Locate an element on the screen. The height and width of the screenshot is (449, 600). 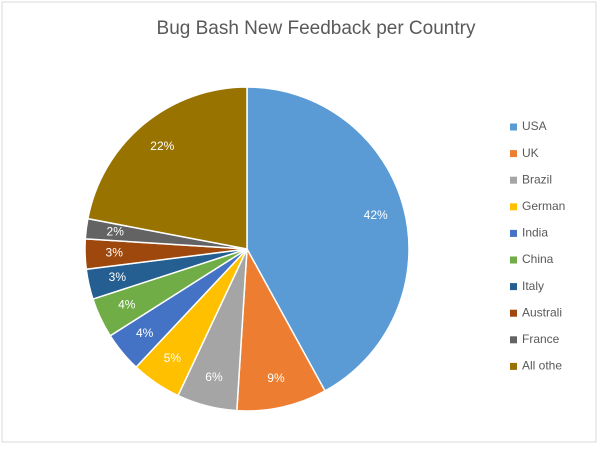
data-label: 5% is located at coordinates (173, 358).